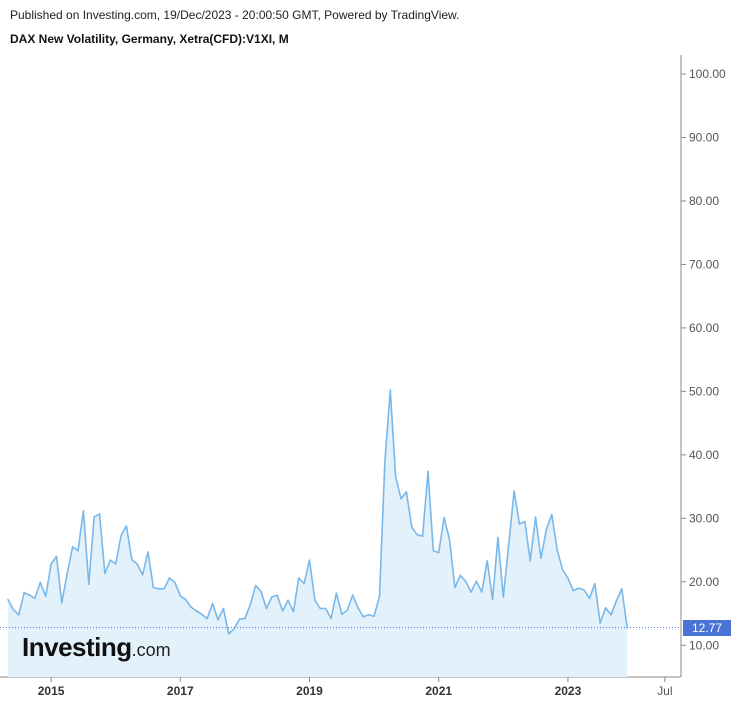 Image resolution: width=746 pixels, height=707 pixels. What do you see at coordinates (704, 582) in the screenshot?
I see `y-tick-label: 20.00` at bounding box center [704, 582].